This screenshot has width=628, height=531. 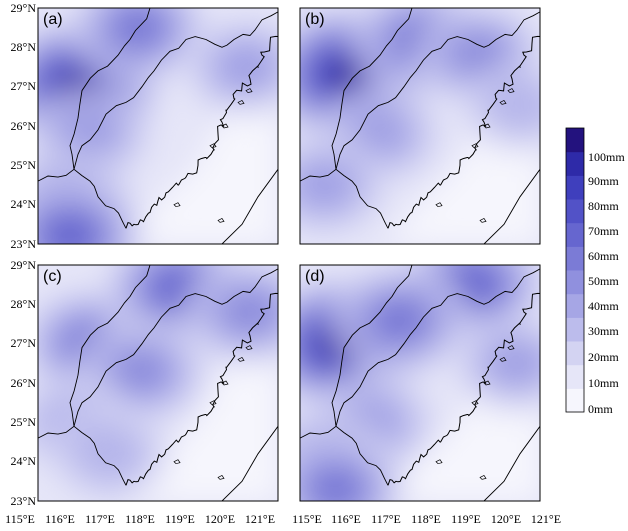 What do you see at coordinates (100, 519) in the screenshot?
I see `lon-tick: 117°E` at bounding box center [100, 519].